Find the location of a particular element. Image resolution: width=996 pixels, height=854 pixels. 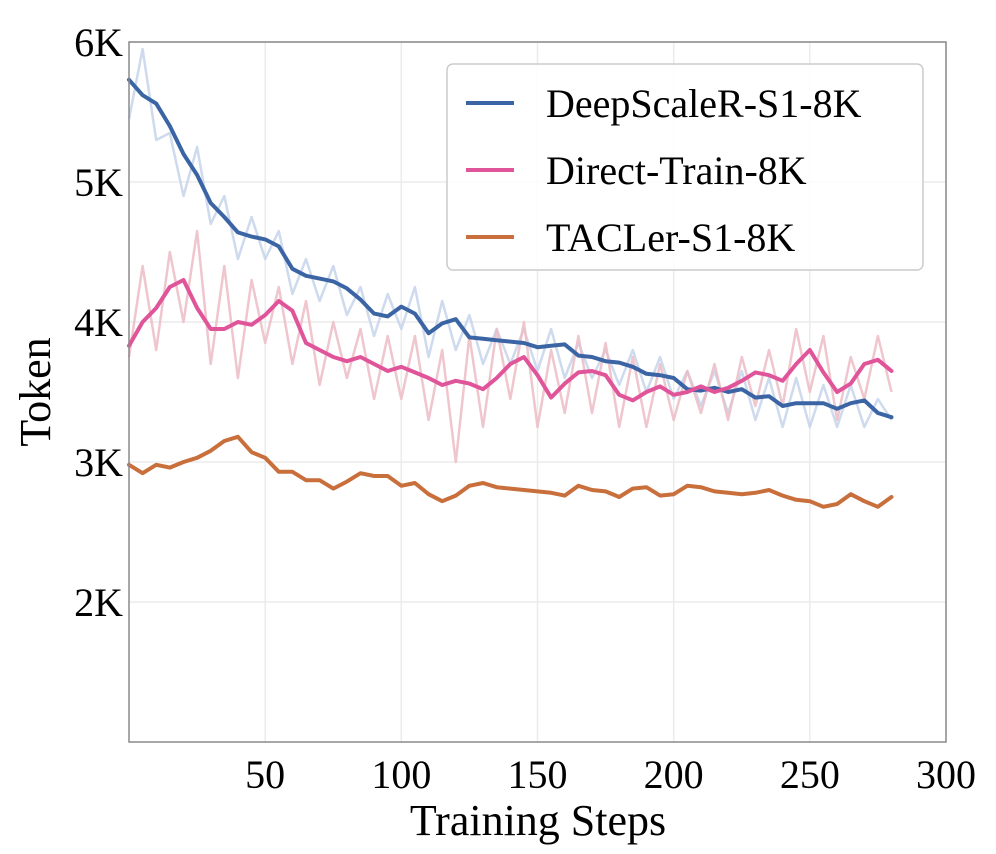

x-tick-label: 150 is located at coordinates (538, 774).